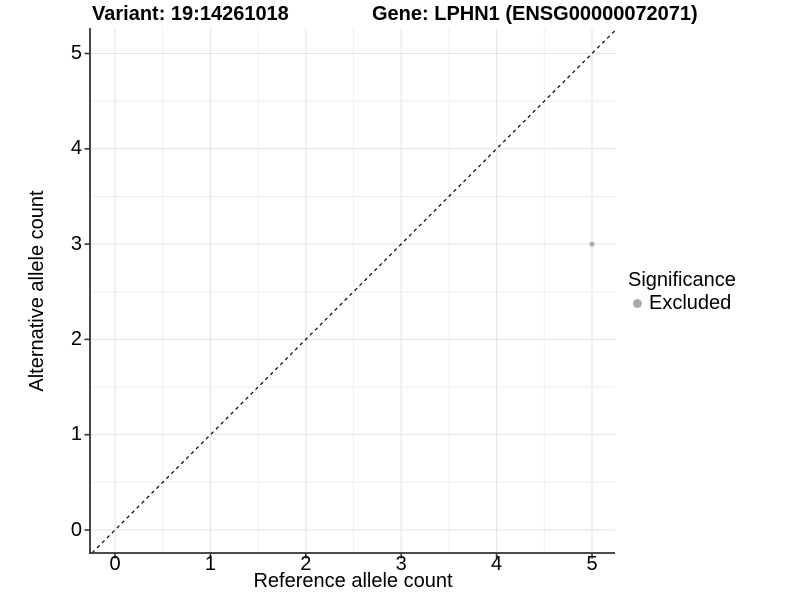 The height and width of the screenshot is (600, 800). Describe the element at coordinates (76, 243) in the screenshot. I see `y-tick-label: 3` at that location.